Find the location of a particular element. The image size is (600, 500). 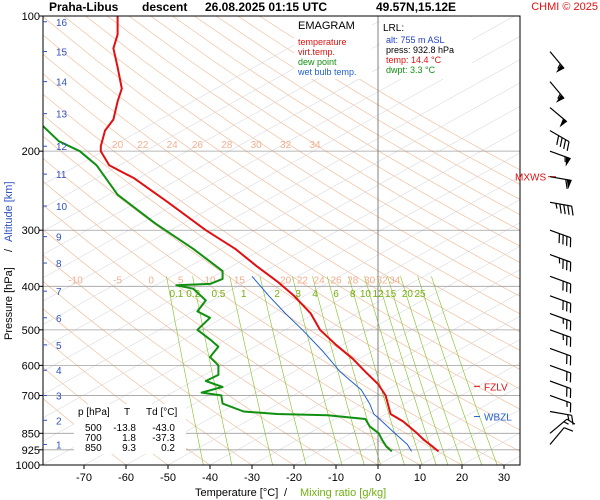

mixing-ratio-label: 2 is located at coordinates (277, 294).